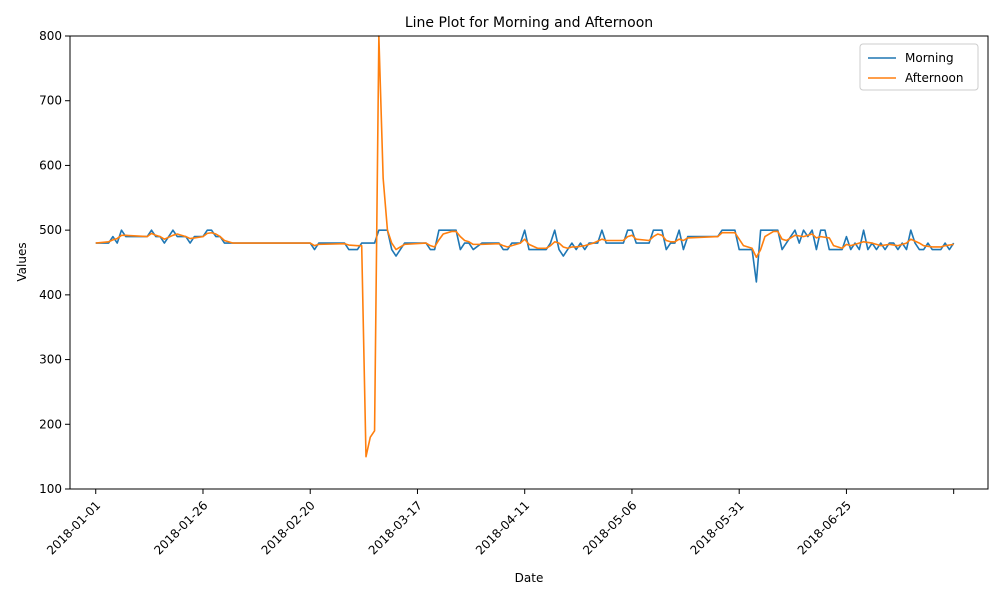 This screenshot has height=600, width=1000. Describe the element at coordinates (50, 165) in the screenshot. I see `y-tick-label: 600` at that location.